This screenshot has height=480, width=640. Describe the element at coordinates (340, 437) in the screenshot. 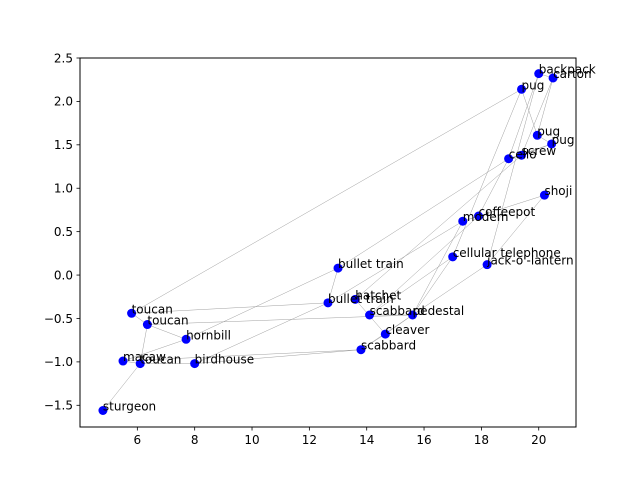

I see `x-axis: 6 8 10 12 14 16 18 20` at that location.